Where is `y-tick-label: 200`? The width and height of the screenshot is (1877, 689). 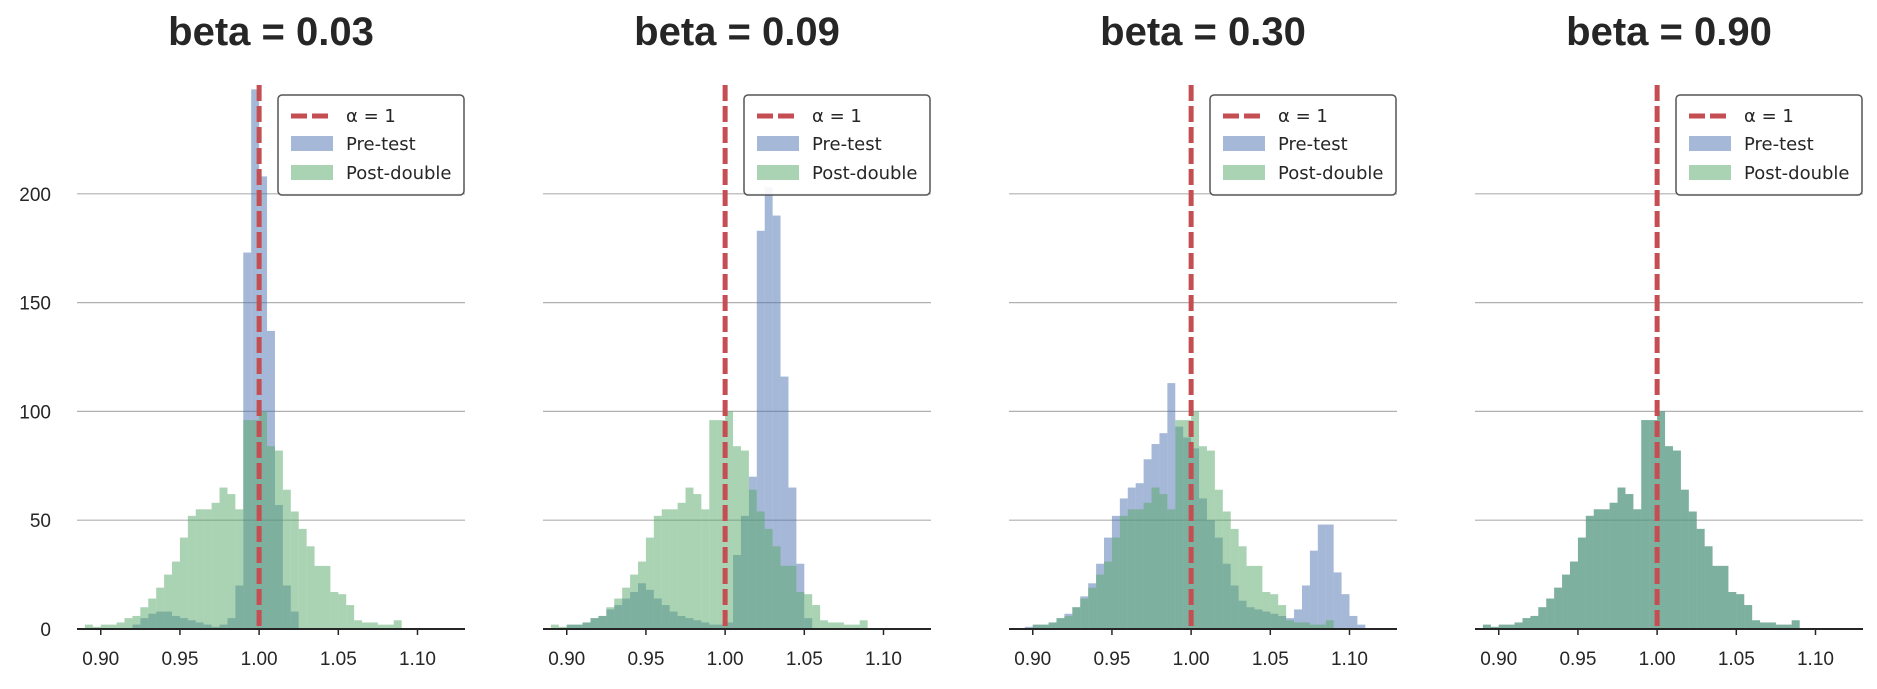
y-tick-label: 200 is located at coordinates (35, 195).